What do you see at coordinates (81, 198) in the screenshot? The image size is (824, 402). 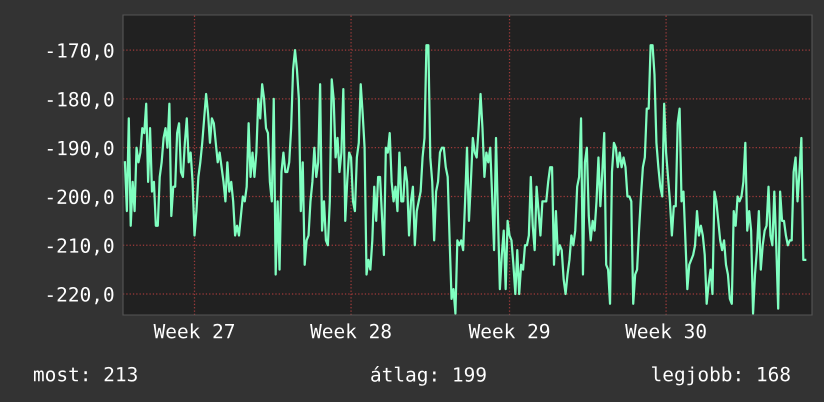 I see `y-tick-label: -200,0` at bounding box center [81, 198].